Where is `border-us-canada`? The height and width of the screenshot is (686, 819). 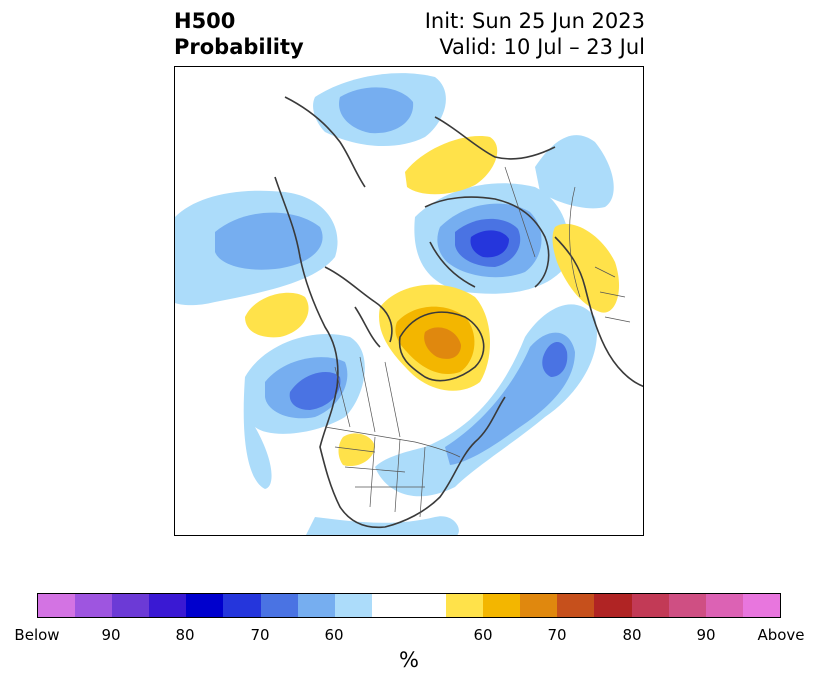
border-us-canada is located at coordinates (392, 442).